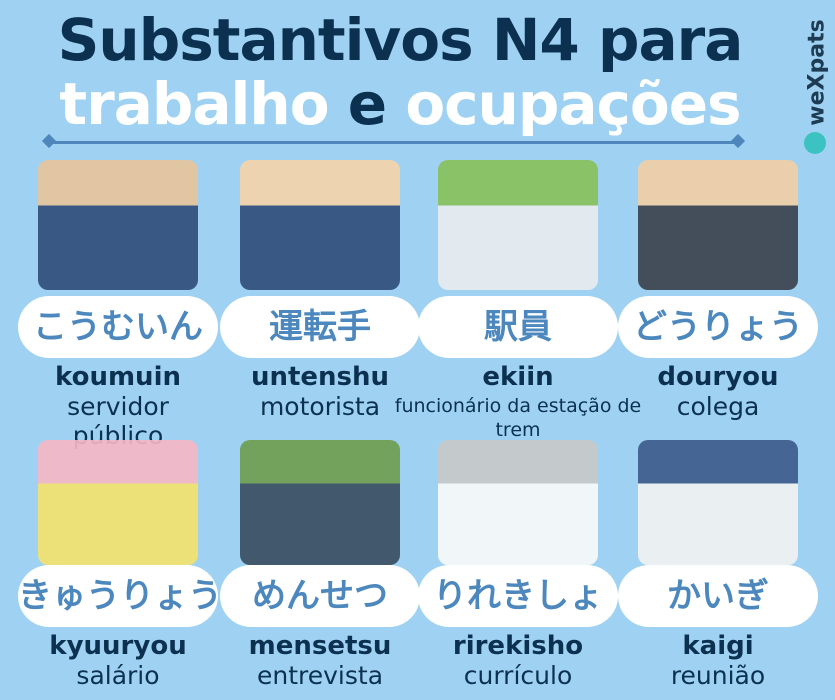  What do you see at coordinates (400, 104) in the screenshot?
I see `title-line-2: trabalho e ocupações` at bounding box center [400, 104].